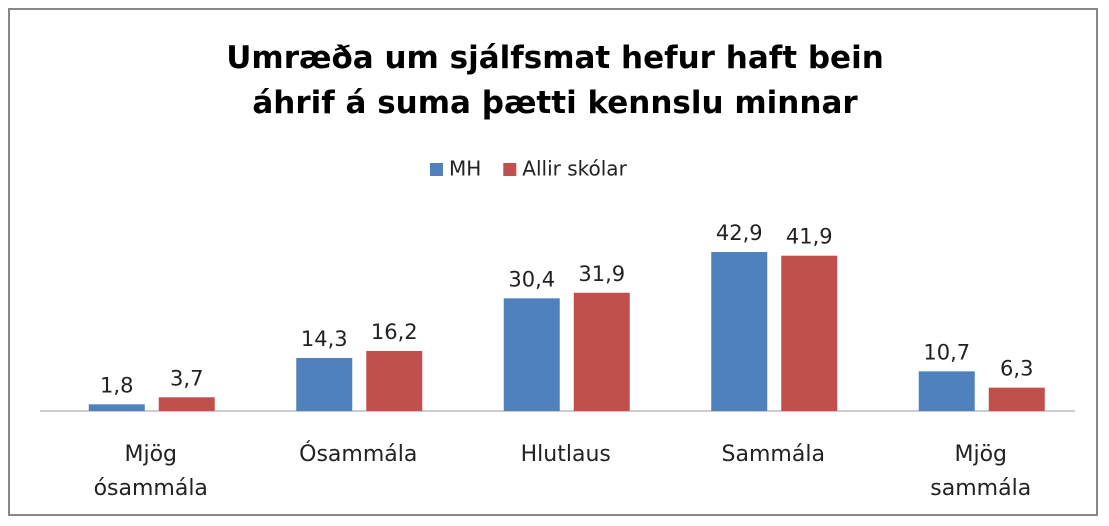 The image size is (1109, 526). I want to click on value-label: 6,3, so click(1016, 369).